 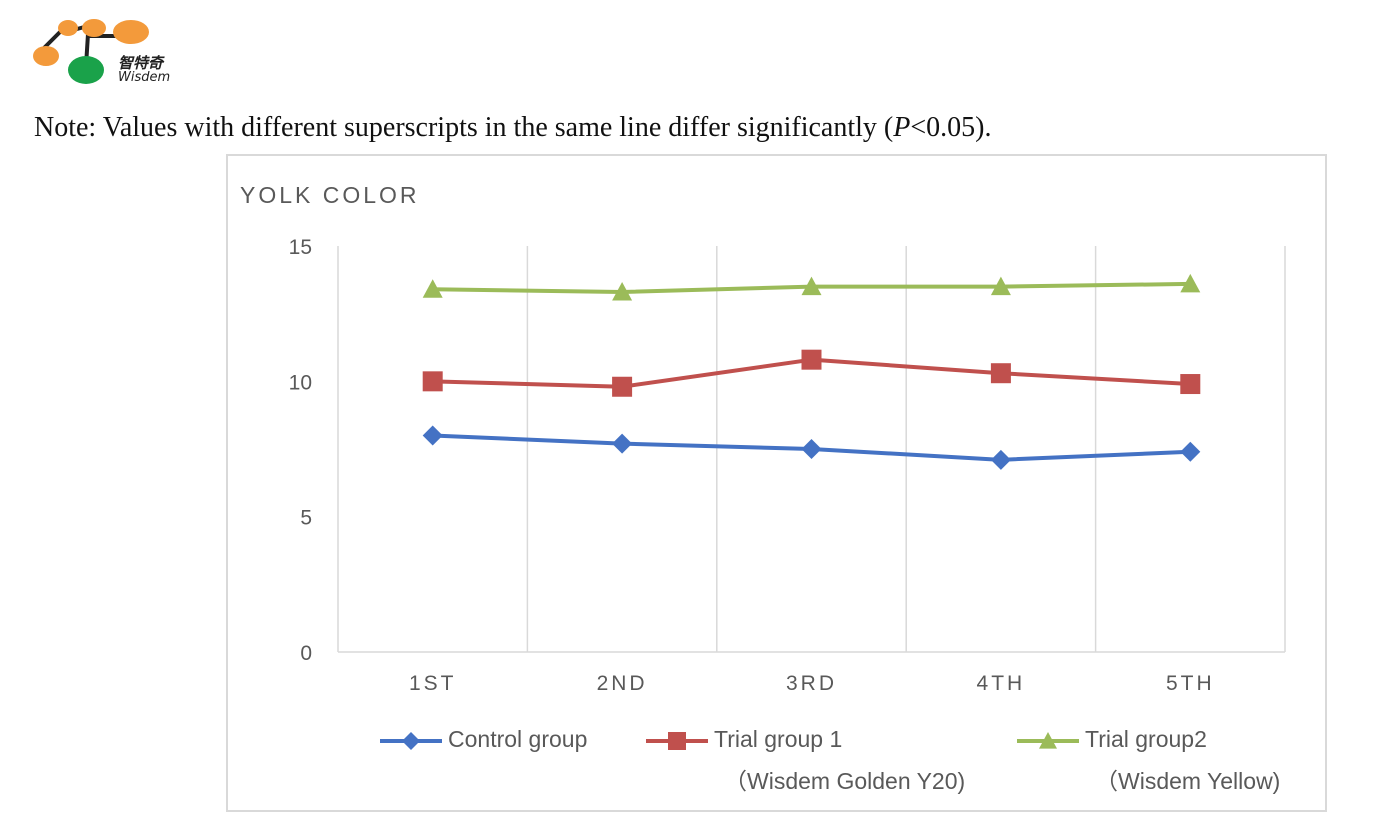 I want to click on chart-title: YOLK COLOR, so click(x=330, y=195).